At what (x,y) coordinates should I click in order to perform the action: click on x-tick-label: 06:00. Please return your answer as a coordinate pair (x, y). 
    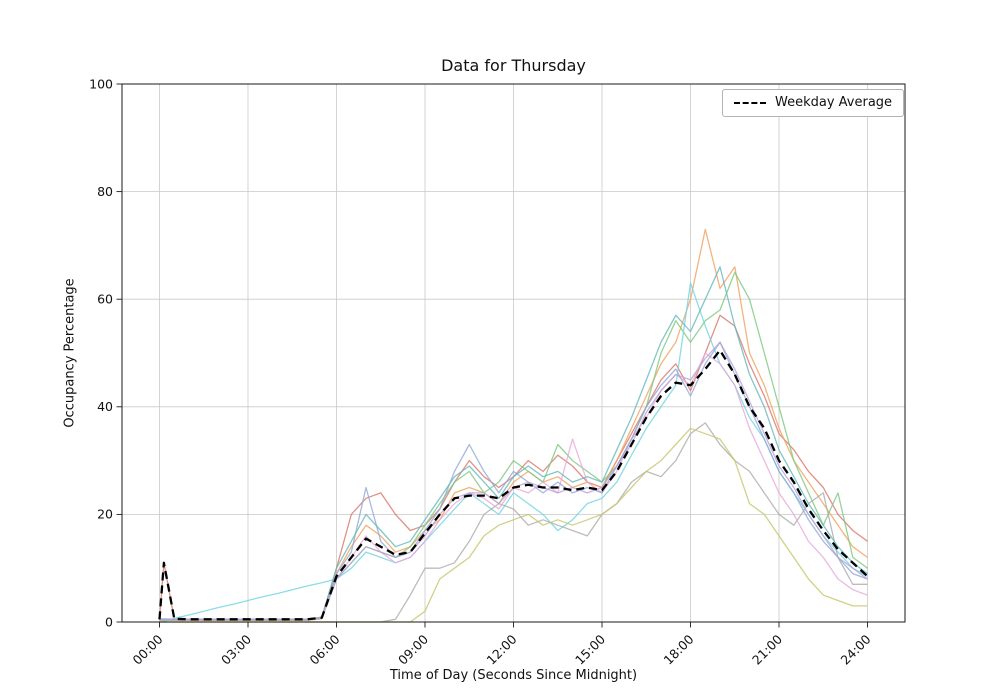
    Looking at the image, I should click on (325, 649).